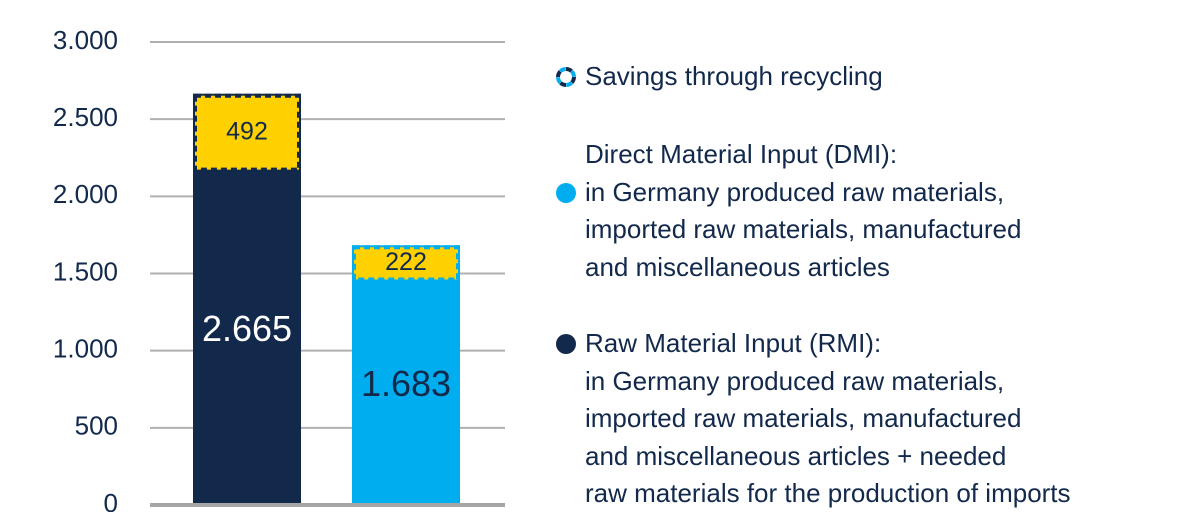 This screenshot has width=1177, height=512. I want to click on y-tick-label: 2.500, so click(85, 117).